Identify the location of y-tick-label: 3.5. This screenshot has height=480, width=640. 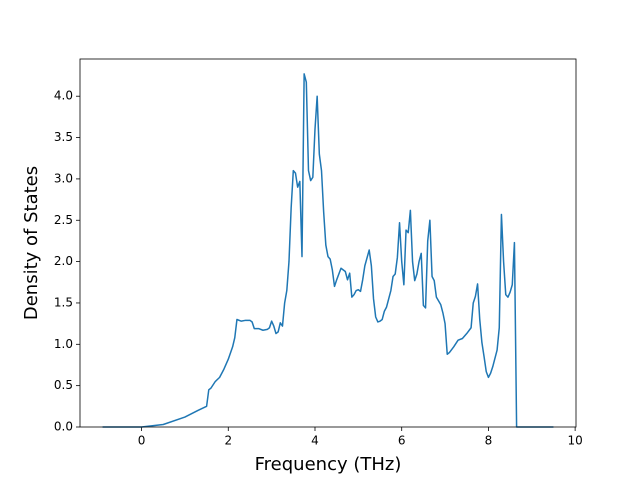
(63, 137).